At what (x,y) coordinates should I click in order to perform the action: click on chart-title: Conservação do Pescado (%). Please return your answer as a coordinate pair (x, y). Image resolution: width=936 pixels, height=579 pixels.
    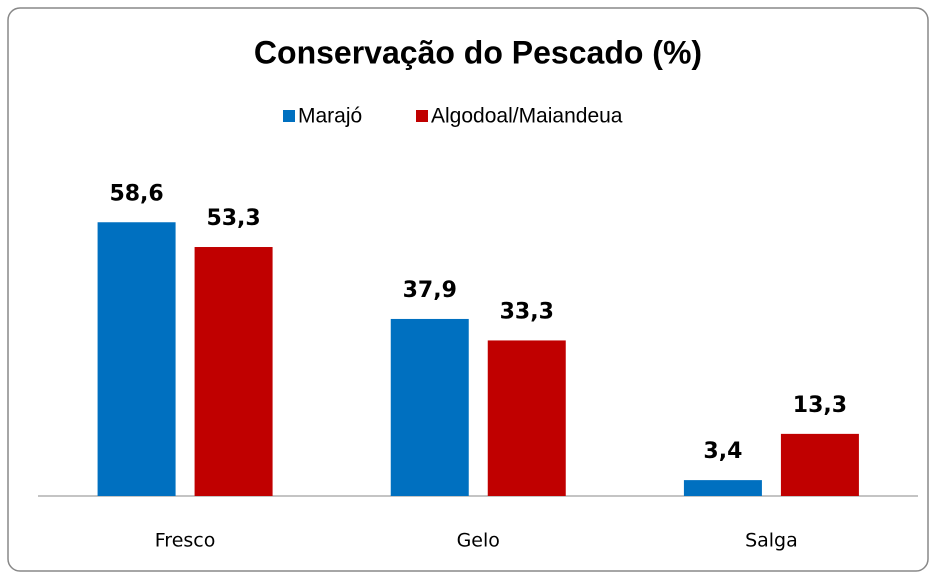
    Looking at the image, I should click on (478, 52).